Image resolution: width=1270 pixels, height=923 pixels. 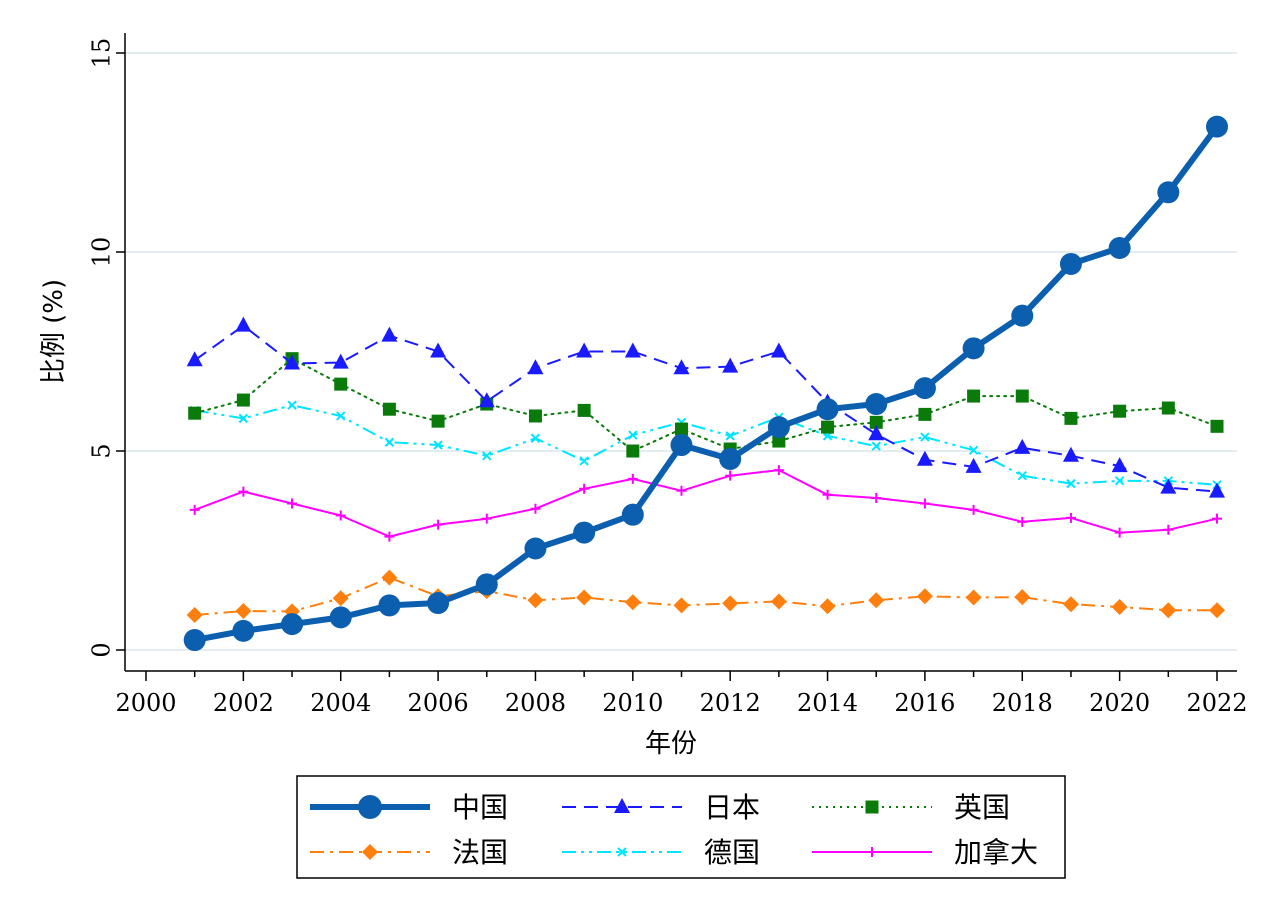 I want to click on x-tick-label: 2014, so click(x=827, y=703).